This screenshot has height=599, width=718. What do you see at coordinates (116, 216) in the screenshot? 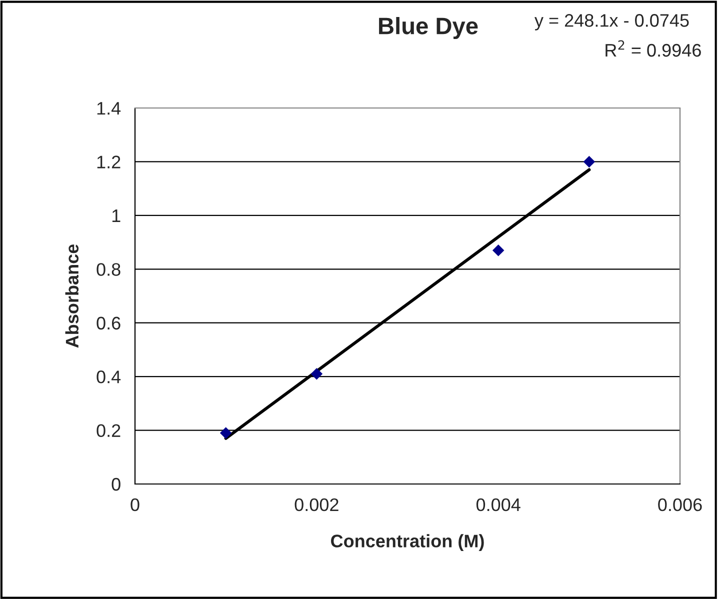
I see `y-tick-label: 1` at bounding box center [116, 216].